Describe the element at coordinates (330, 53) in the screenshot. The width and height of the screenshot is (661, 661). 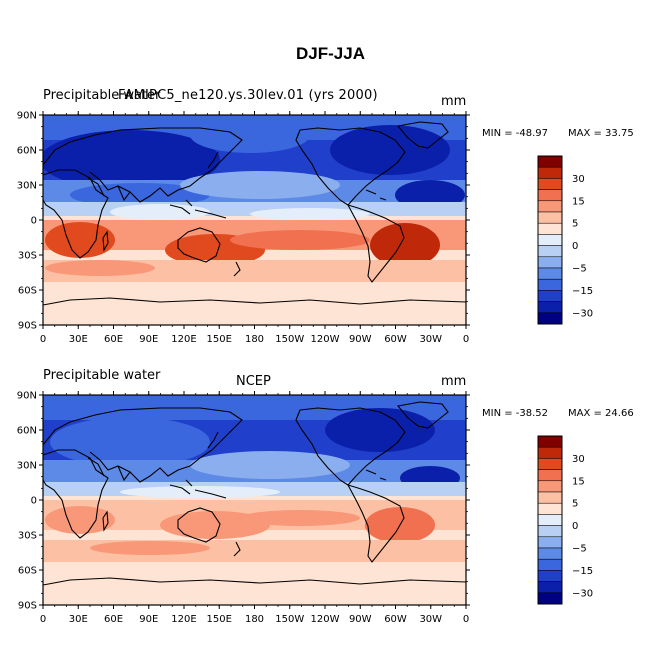
I see `main-title: DJF-JJA` at that location.